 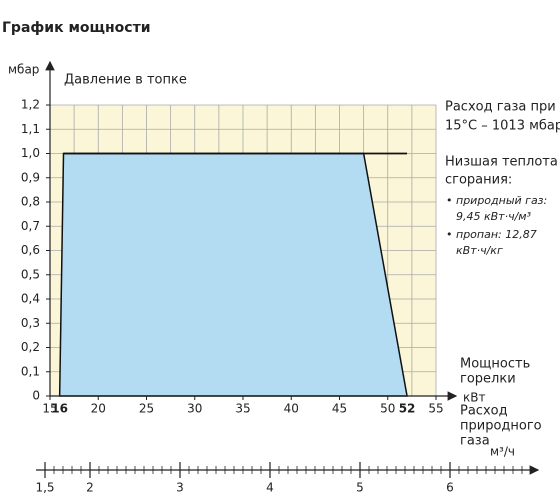 What do you see at coordinates (125, 80) in the screenshot?
I see `y-label: Давление в топке` at bounding box center [125, 80].